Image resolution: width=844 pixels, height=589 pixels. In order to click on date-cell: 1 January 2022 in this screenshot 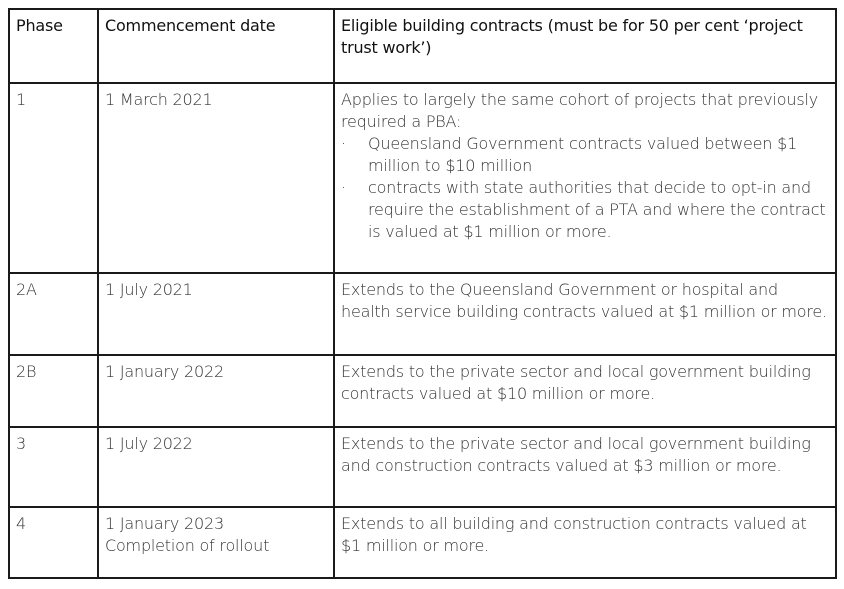, I will do `click(216, 391)`.